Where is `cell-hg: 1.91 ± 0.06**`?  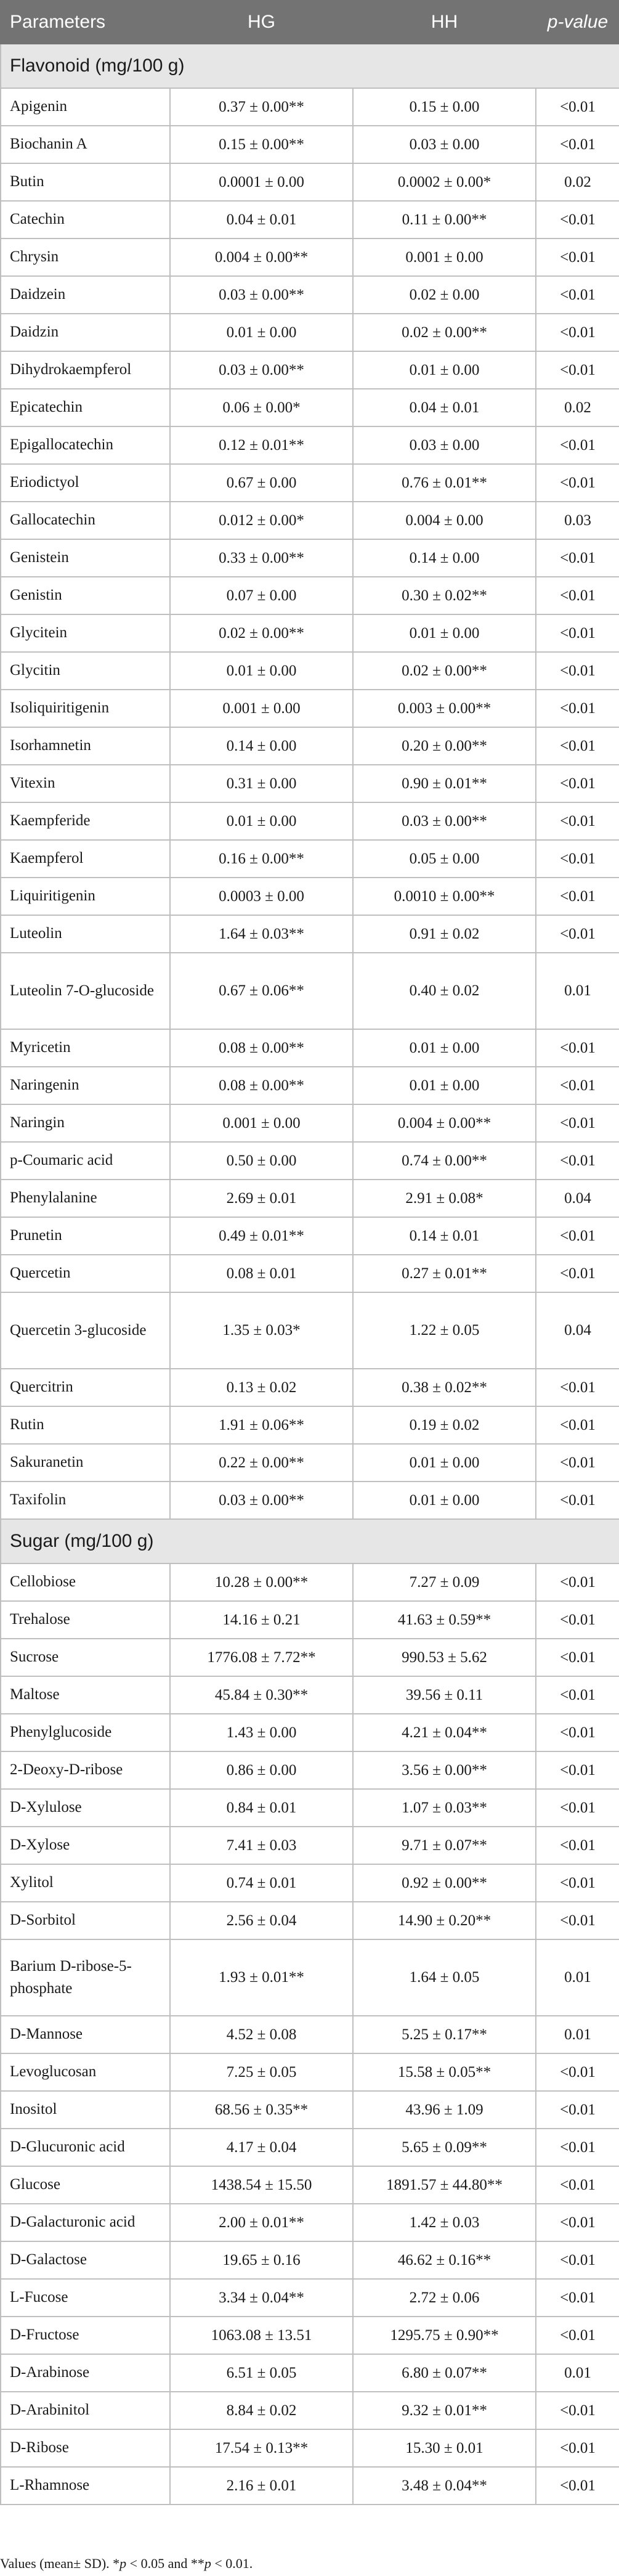
cell-hg: 1.91 ± 0.06** is located at coordinates (261, 1425).